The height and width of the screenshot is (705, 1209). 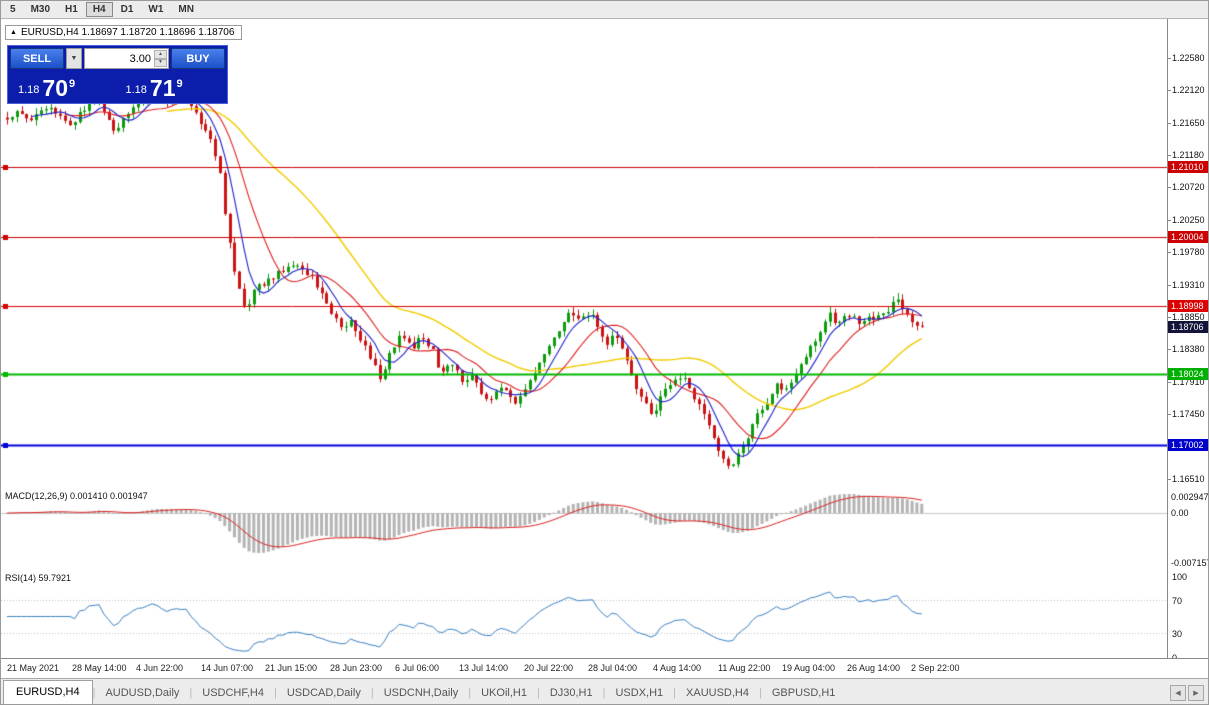 What do you see at coordinates (1188, 220) in the screenshot?
I see `price-axis-label: 1.20250` at bounding box center [1188, 220].